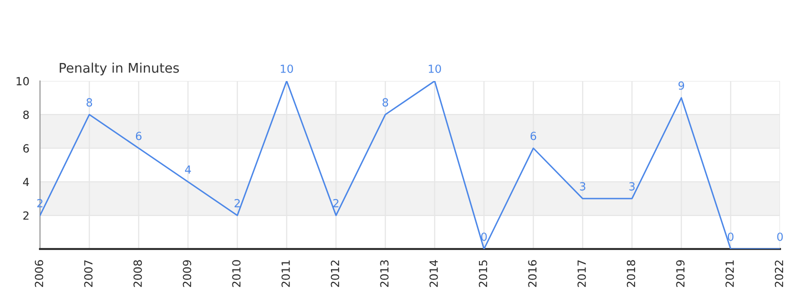 The height and width of the screenshot is (300, 800). I want to click on x-tick-label: 2007, so click(88, 273).